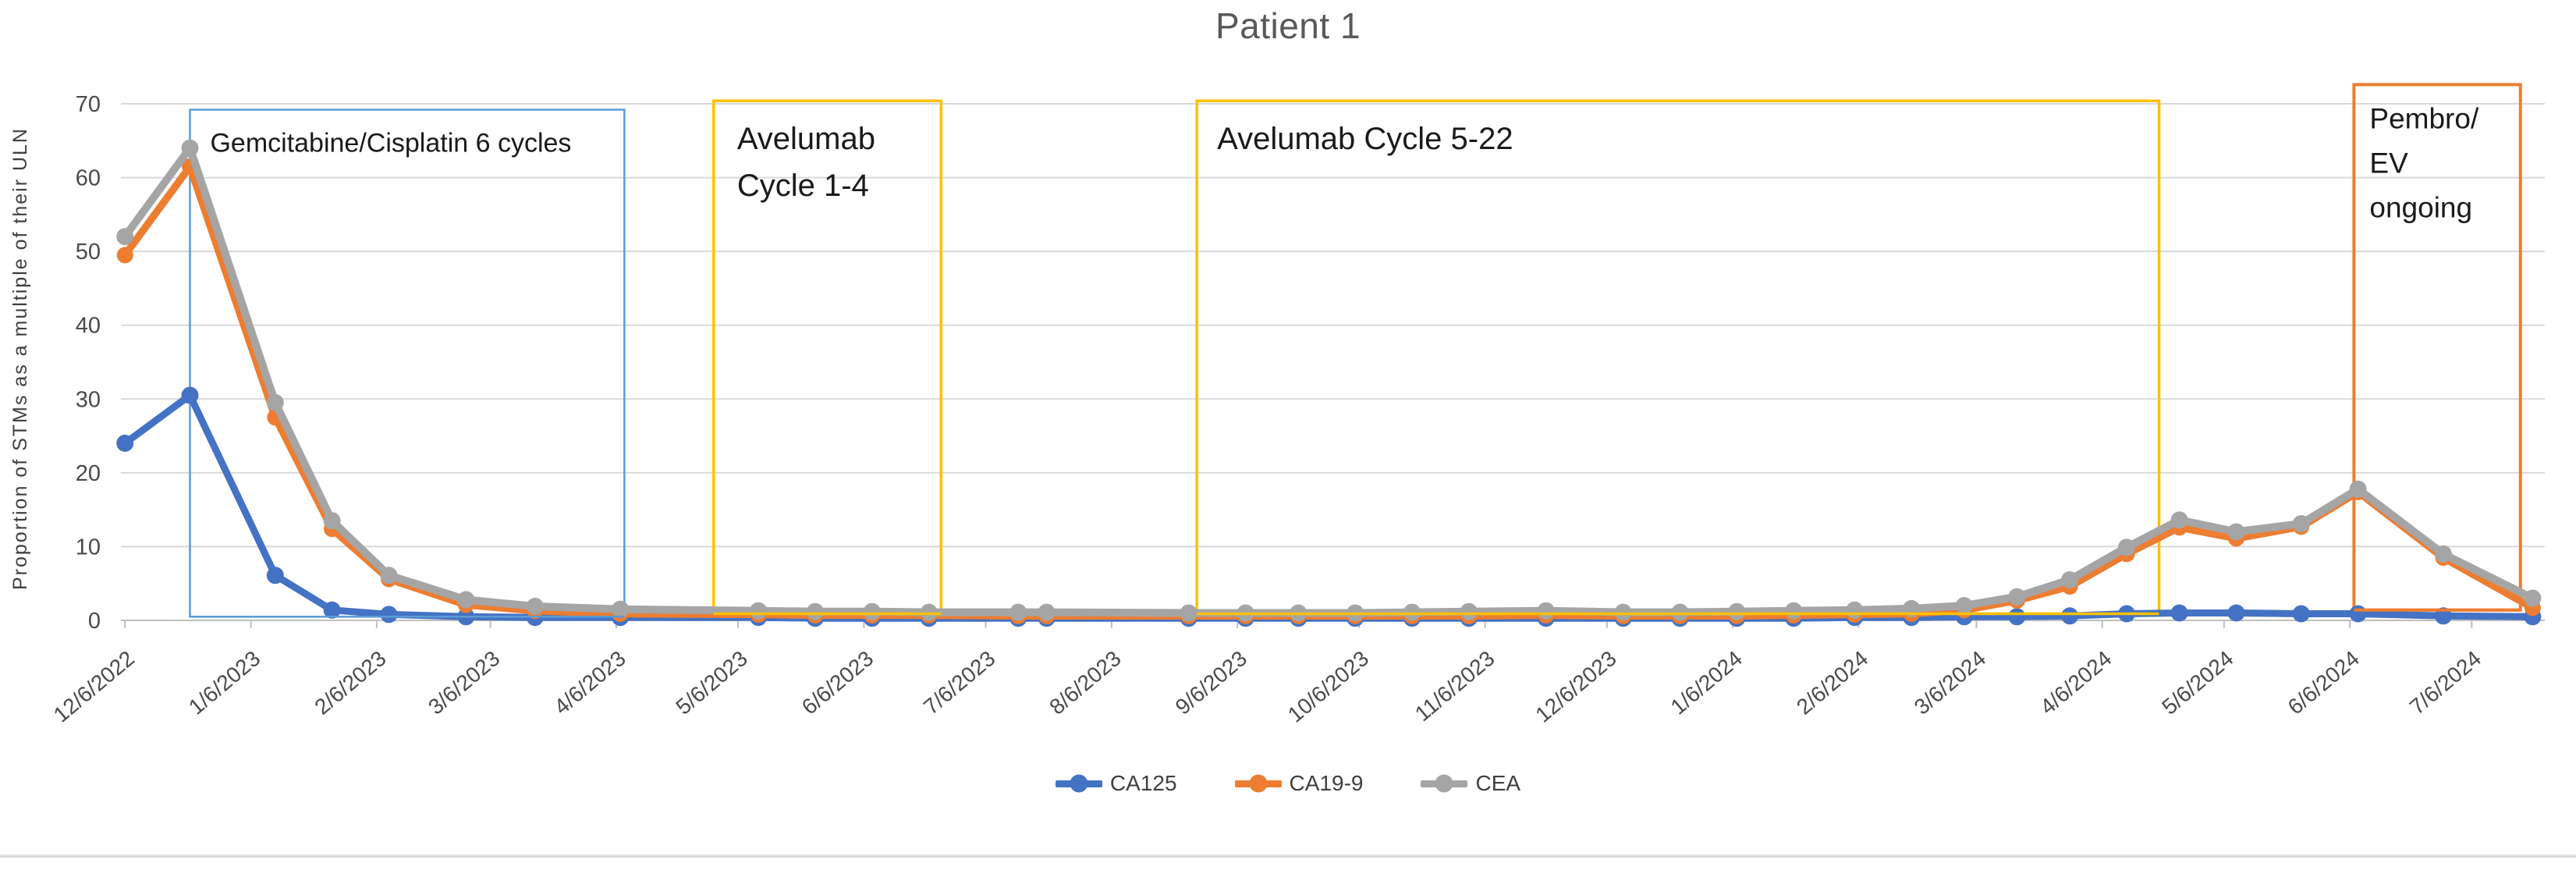 The image size is (2576, 874). Describe the element at coordinates (350, 683) in the screenshot. I see `x-tick-label: 2/6/2023` at that location.